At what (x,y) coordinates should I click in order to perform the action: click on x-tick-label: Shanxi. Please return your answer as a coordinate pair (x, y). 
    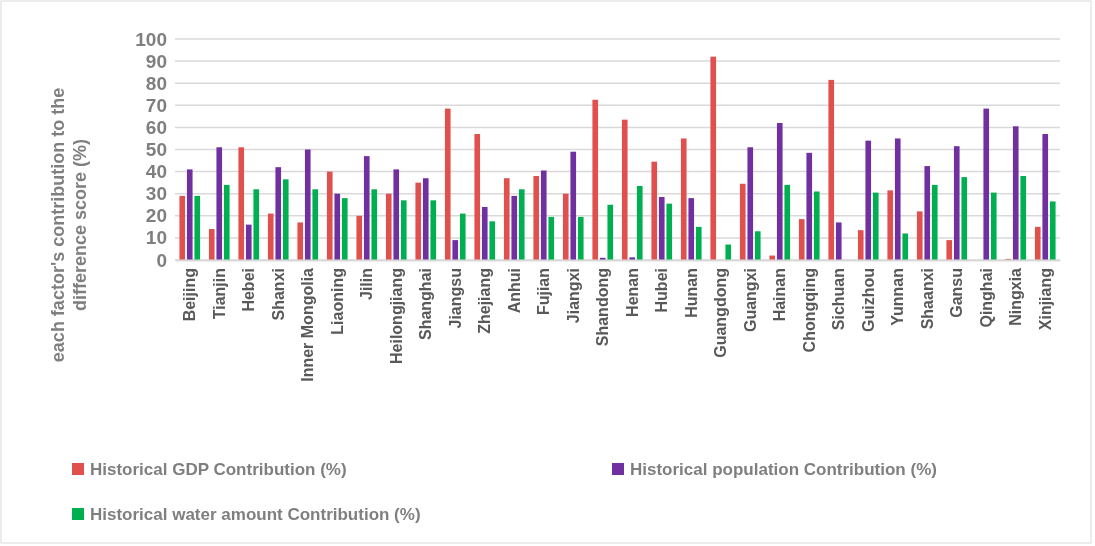
    Looking at the image, I should click on (278, 294).